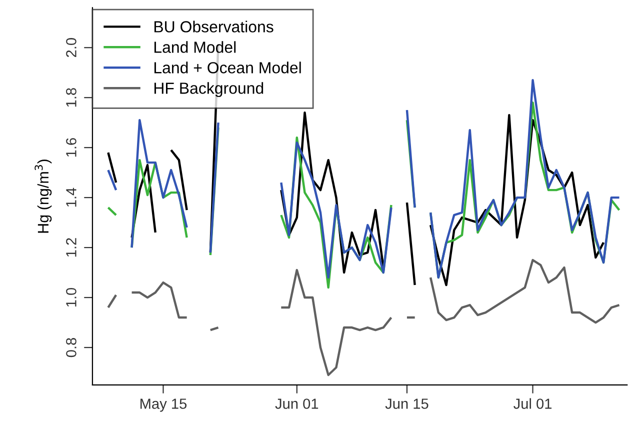 The image size is (629, 424). What do you see at coordinates (406, 403) in the screenshot?
I see `x-tick-label: Jun 15` at bounding box center [406, 403].